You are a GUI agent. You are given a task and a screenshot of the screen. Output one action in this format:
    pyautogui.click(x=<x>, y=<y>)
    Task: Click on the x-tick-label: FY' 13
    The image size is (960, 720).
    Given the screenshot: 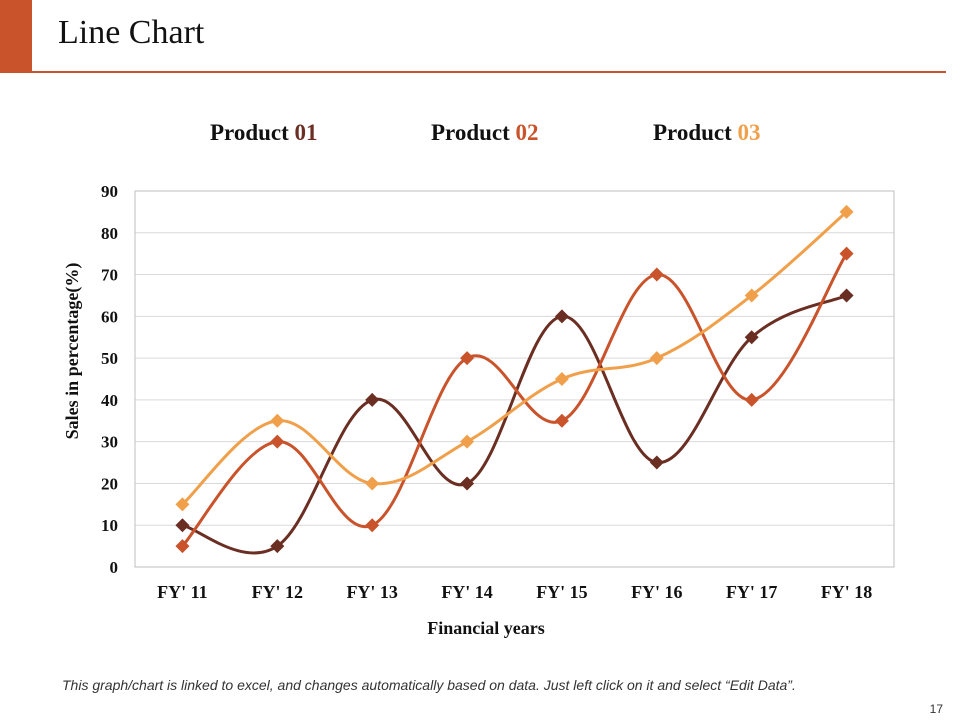 What is the action you would take?
    pyautogui.click(x=372, y=592)
    